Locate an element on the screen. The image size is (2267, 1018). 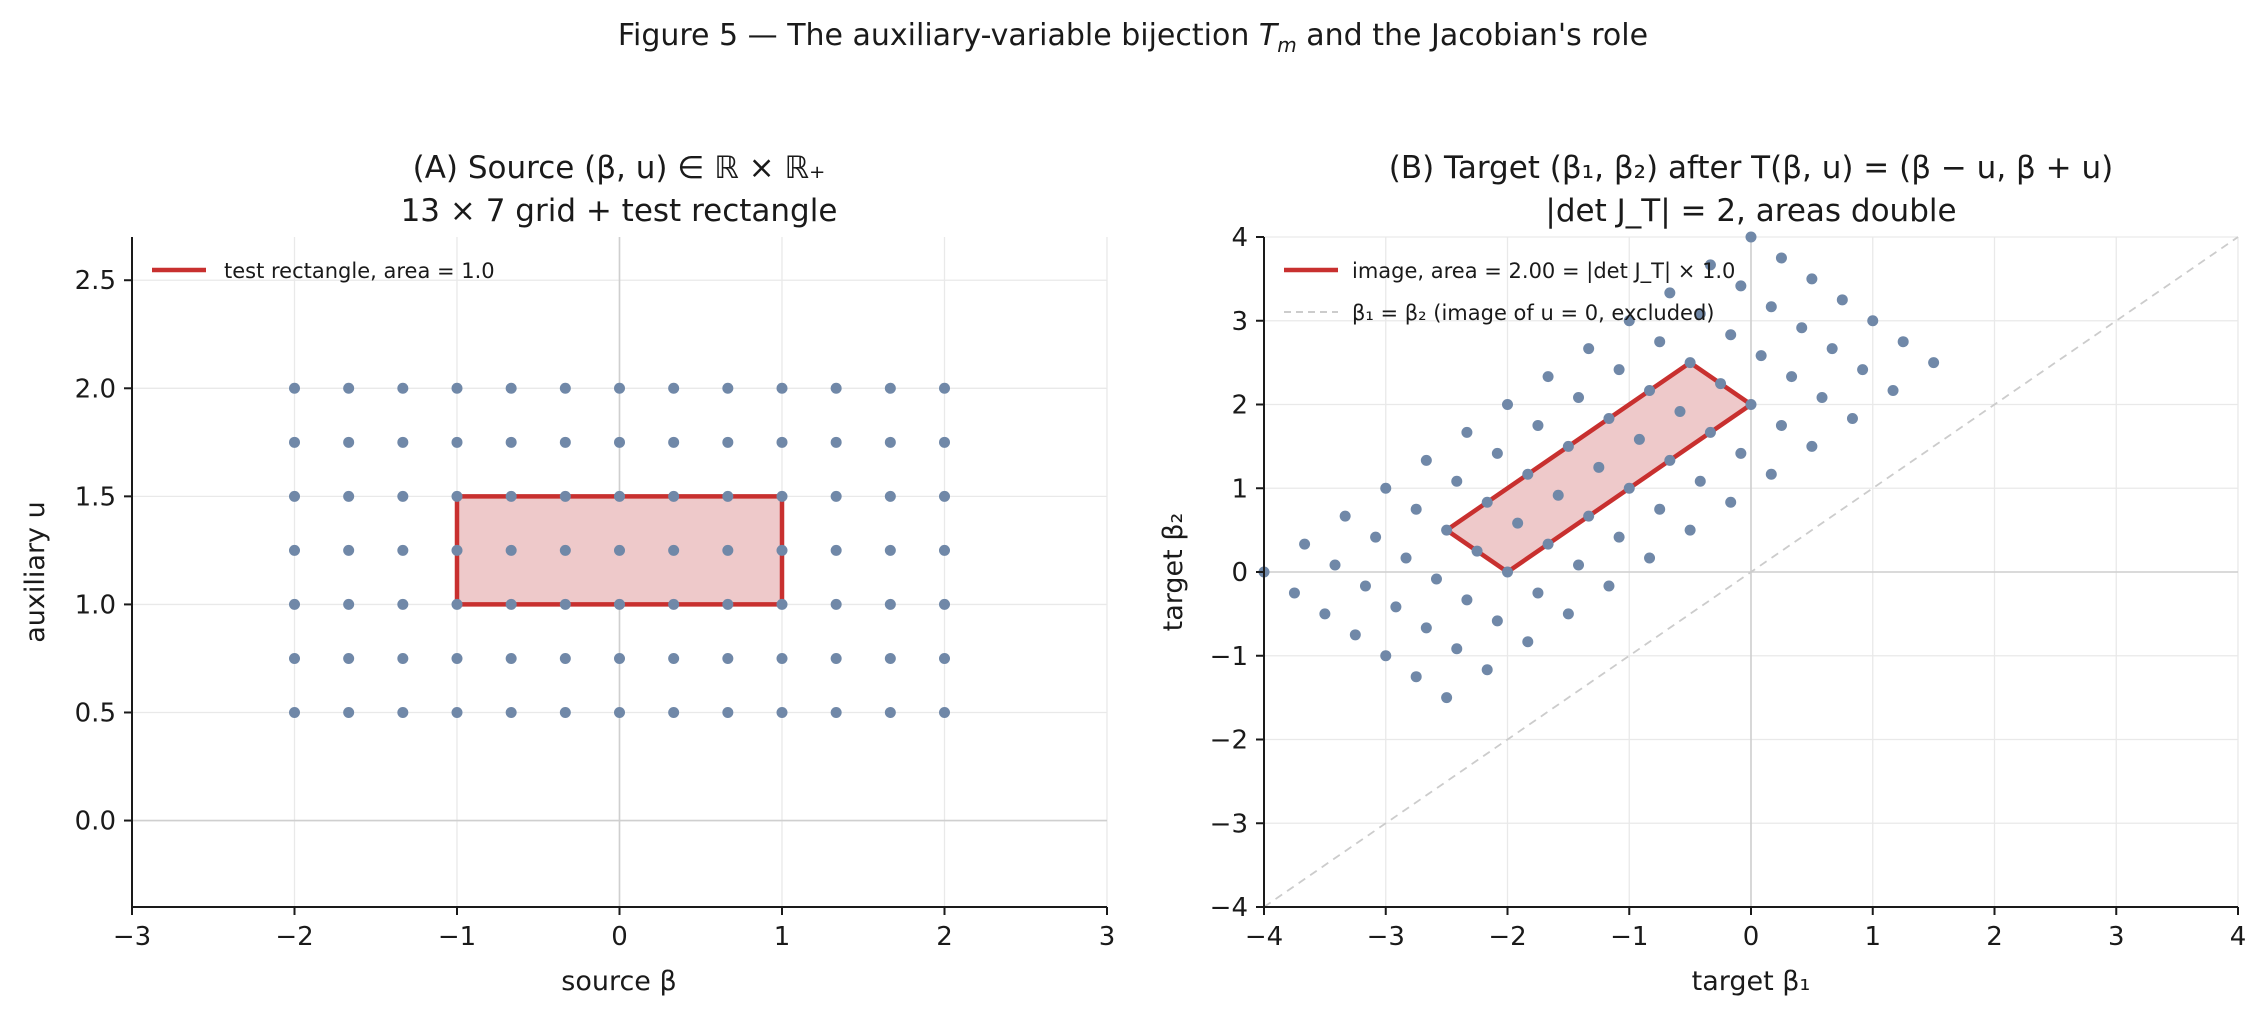
y-tick-label: 3 is located at coordinates (1239, 322).